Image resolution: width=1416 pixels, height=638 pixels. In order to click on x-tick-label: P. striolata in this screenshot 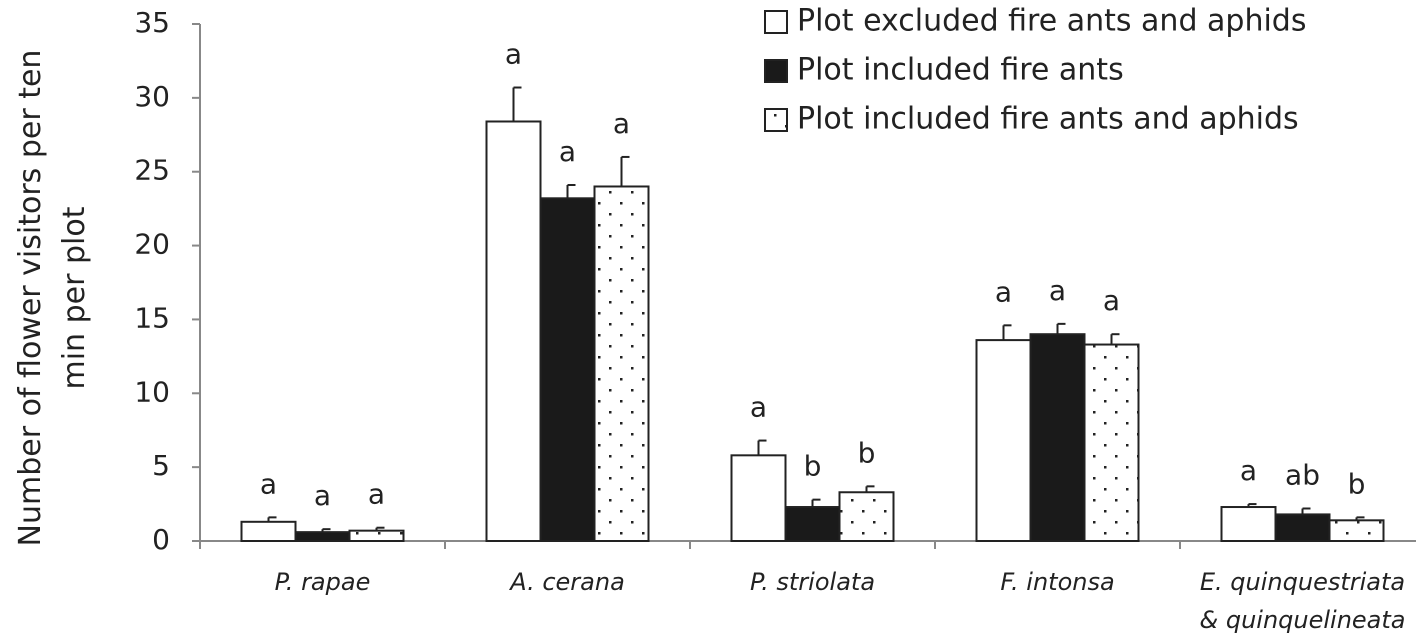, I will do `click(812, 582)`.